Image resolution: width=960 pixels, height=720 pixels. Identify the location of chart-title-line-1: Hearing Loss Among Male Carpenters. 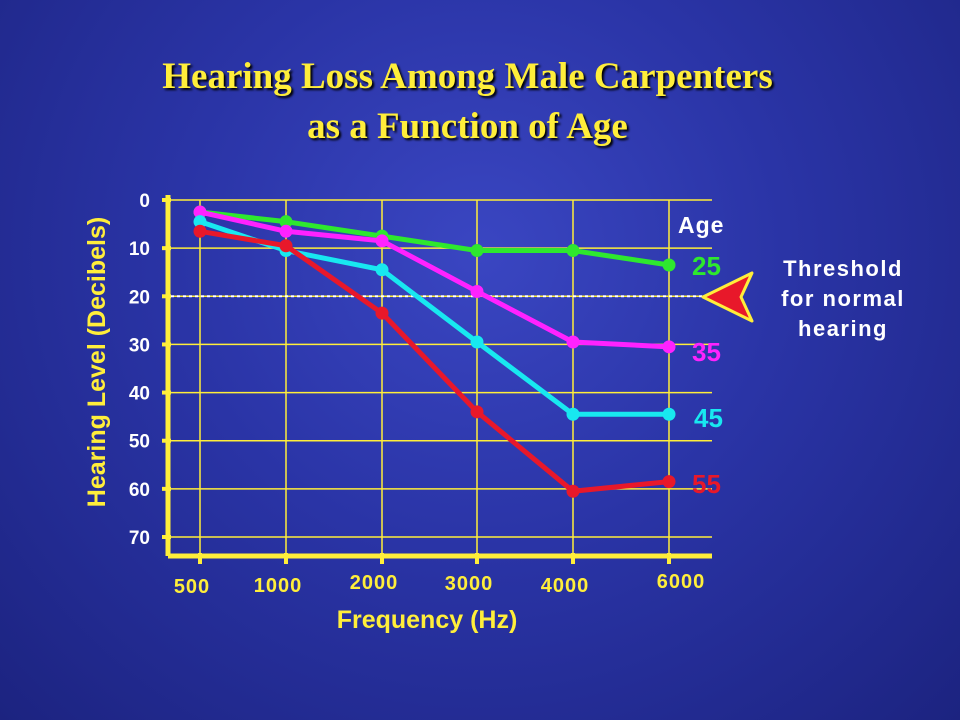
(467, 76).